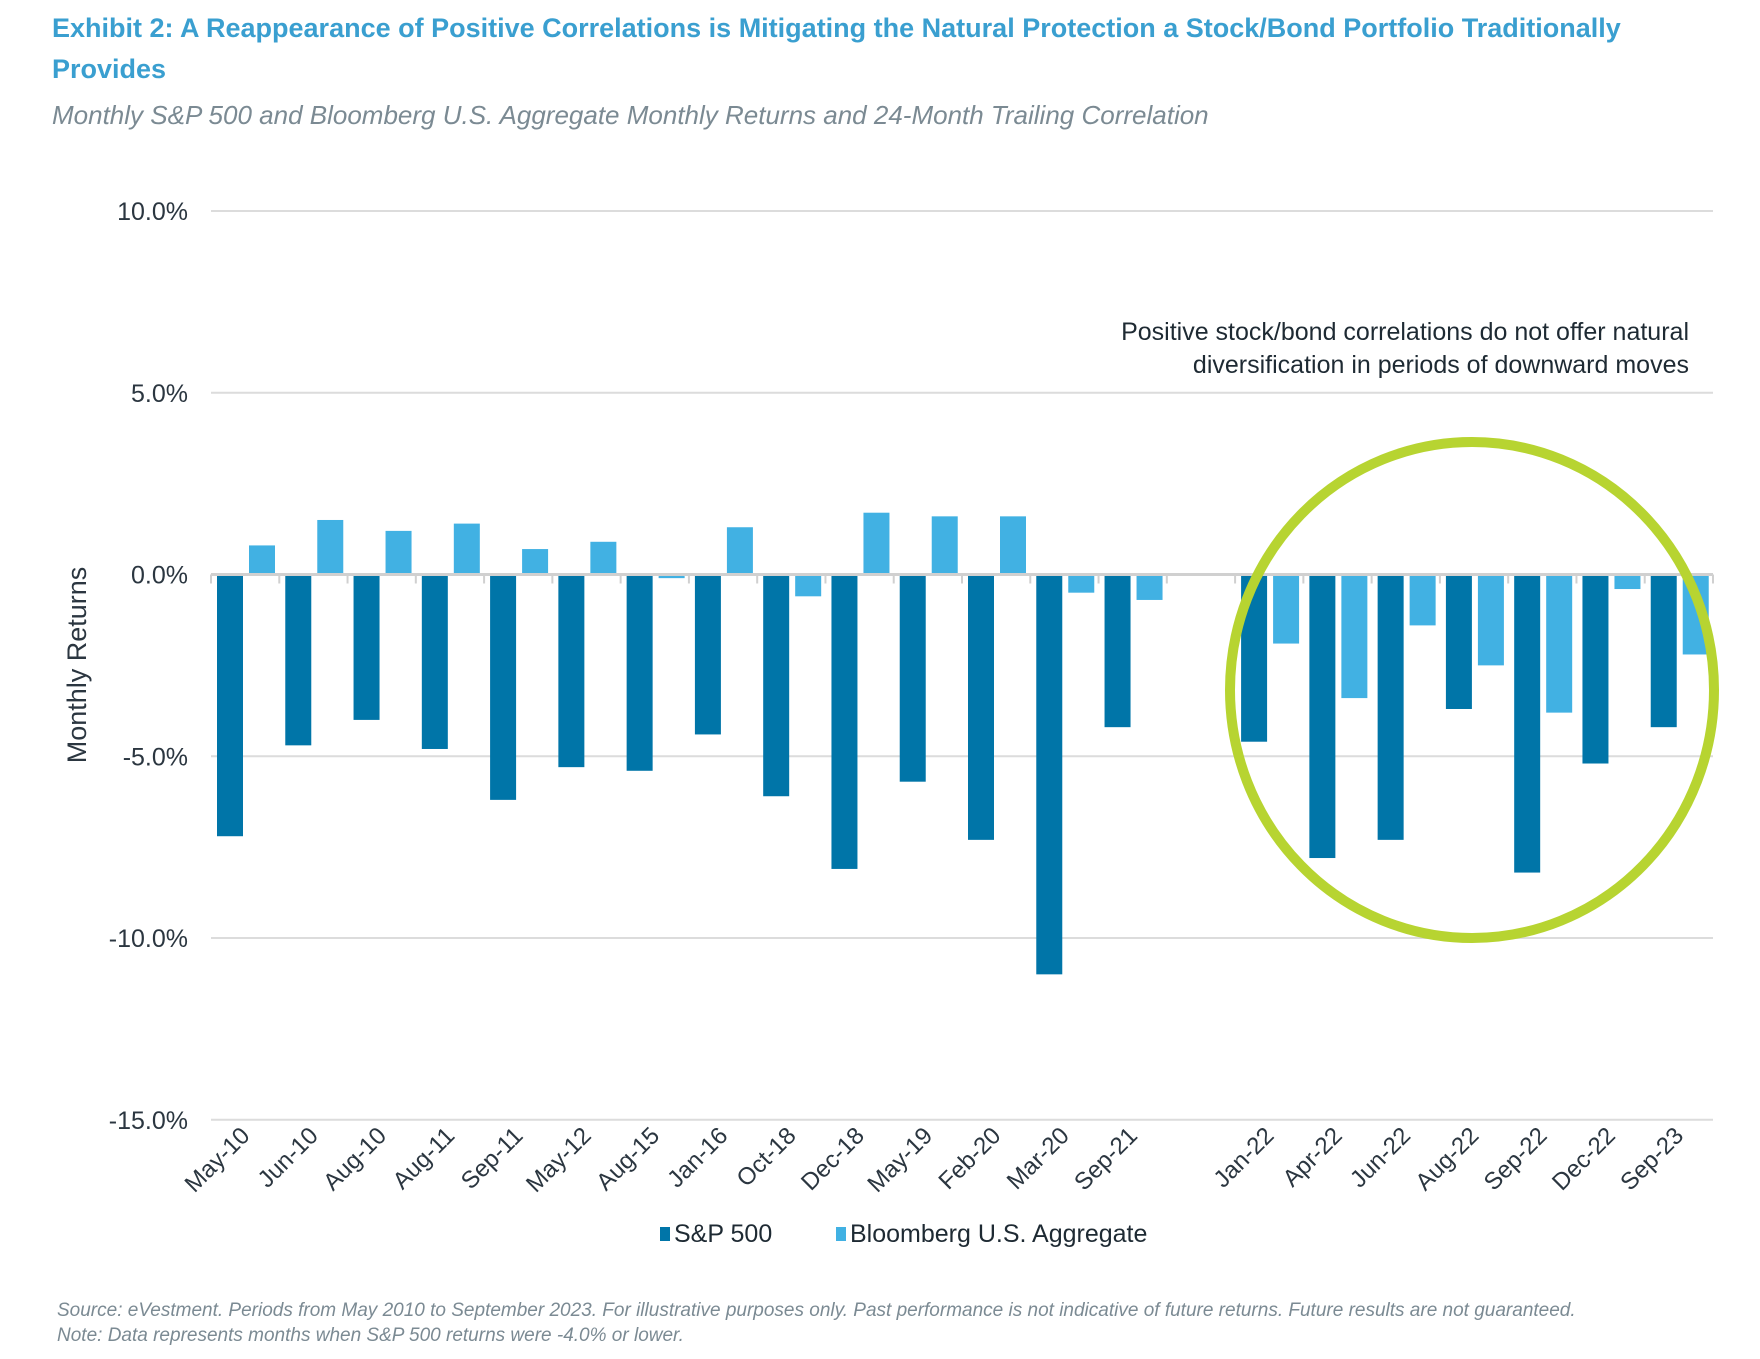 This screenshot has height=1359, width=1760. What do you see at coordinates (1652, 1159) in the screenshot?
I see `x-tick-label: Sep-23` at bounding box center [1652, 1159].